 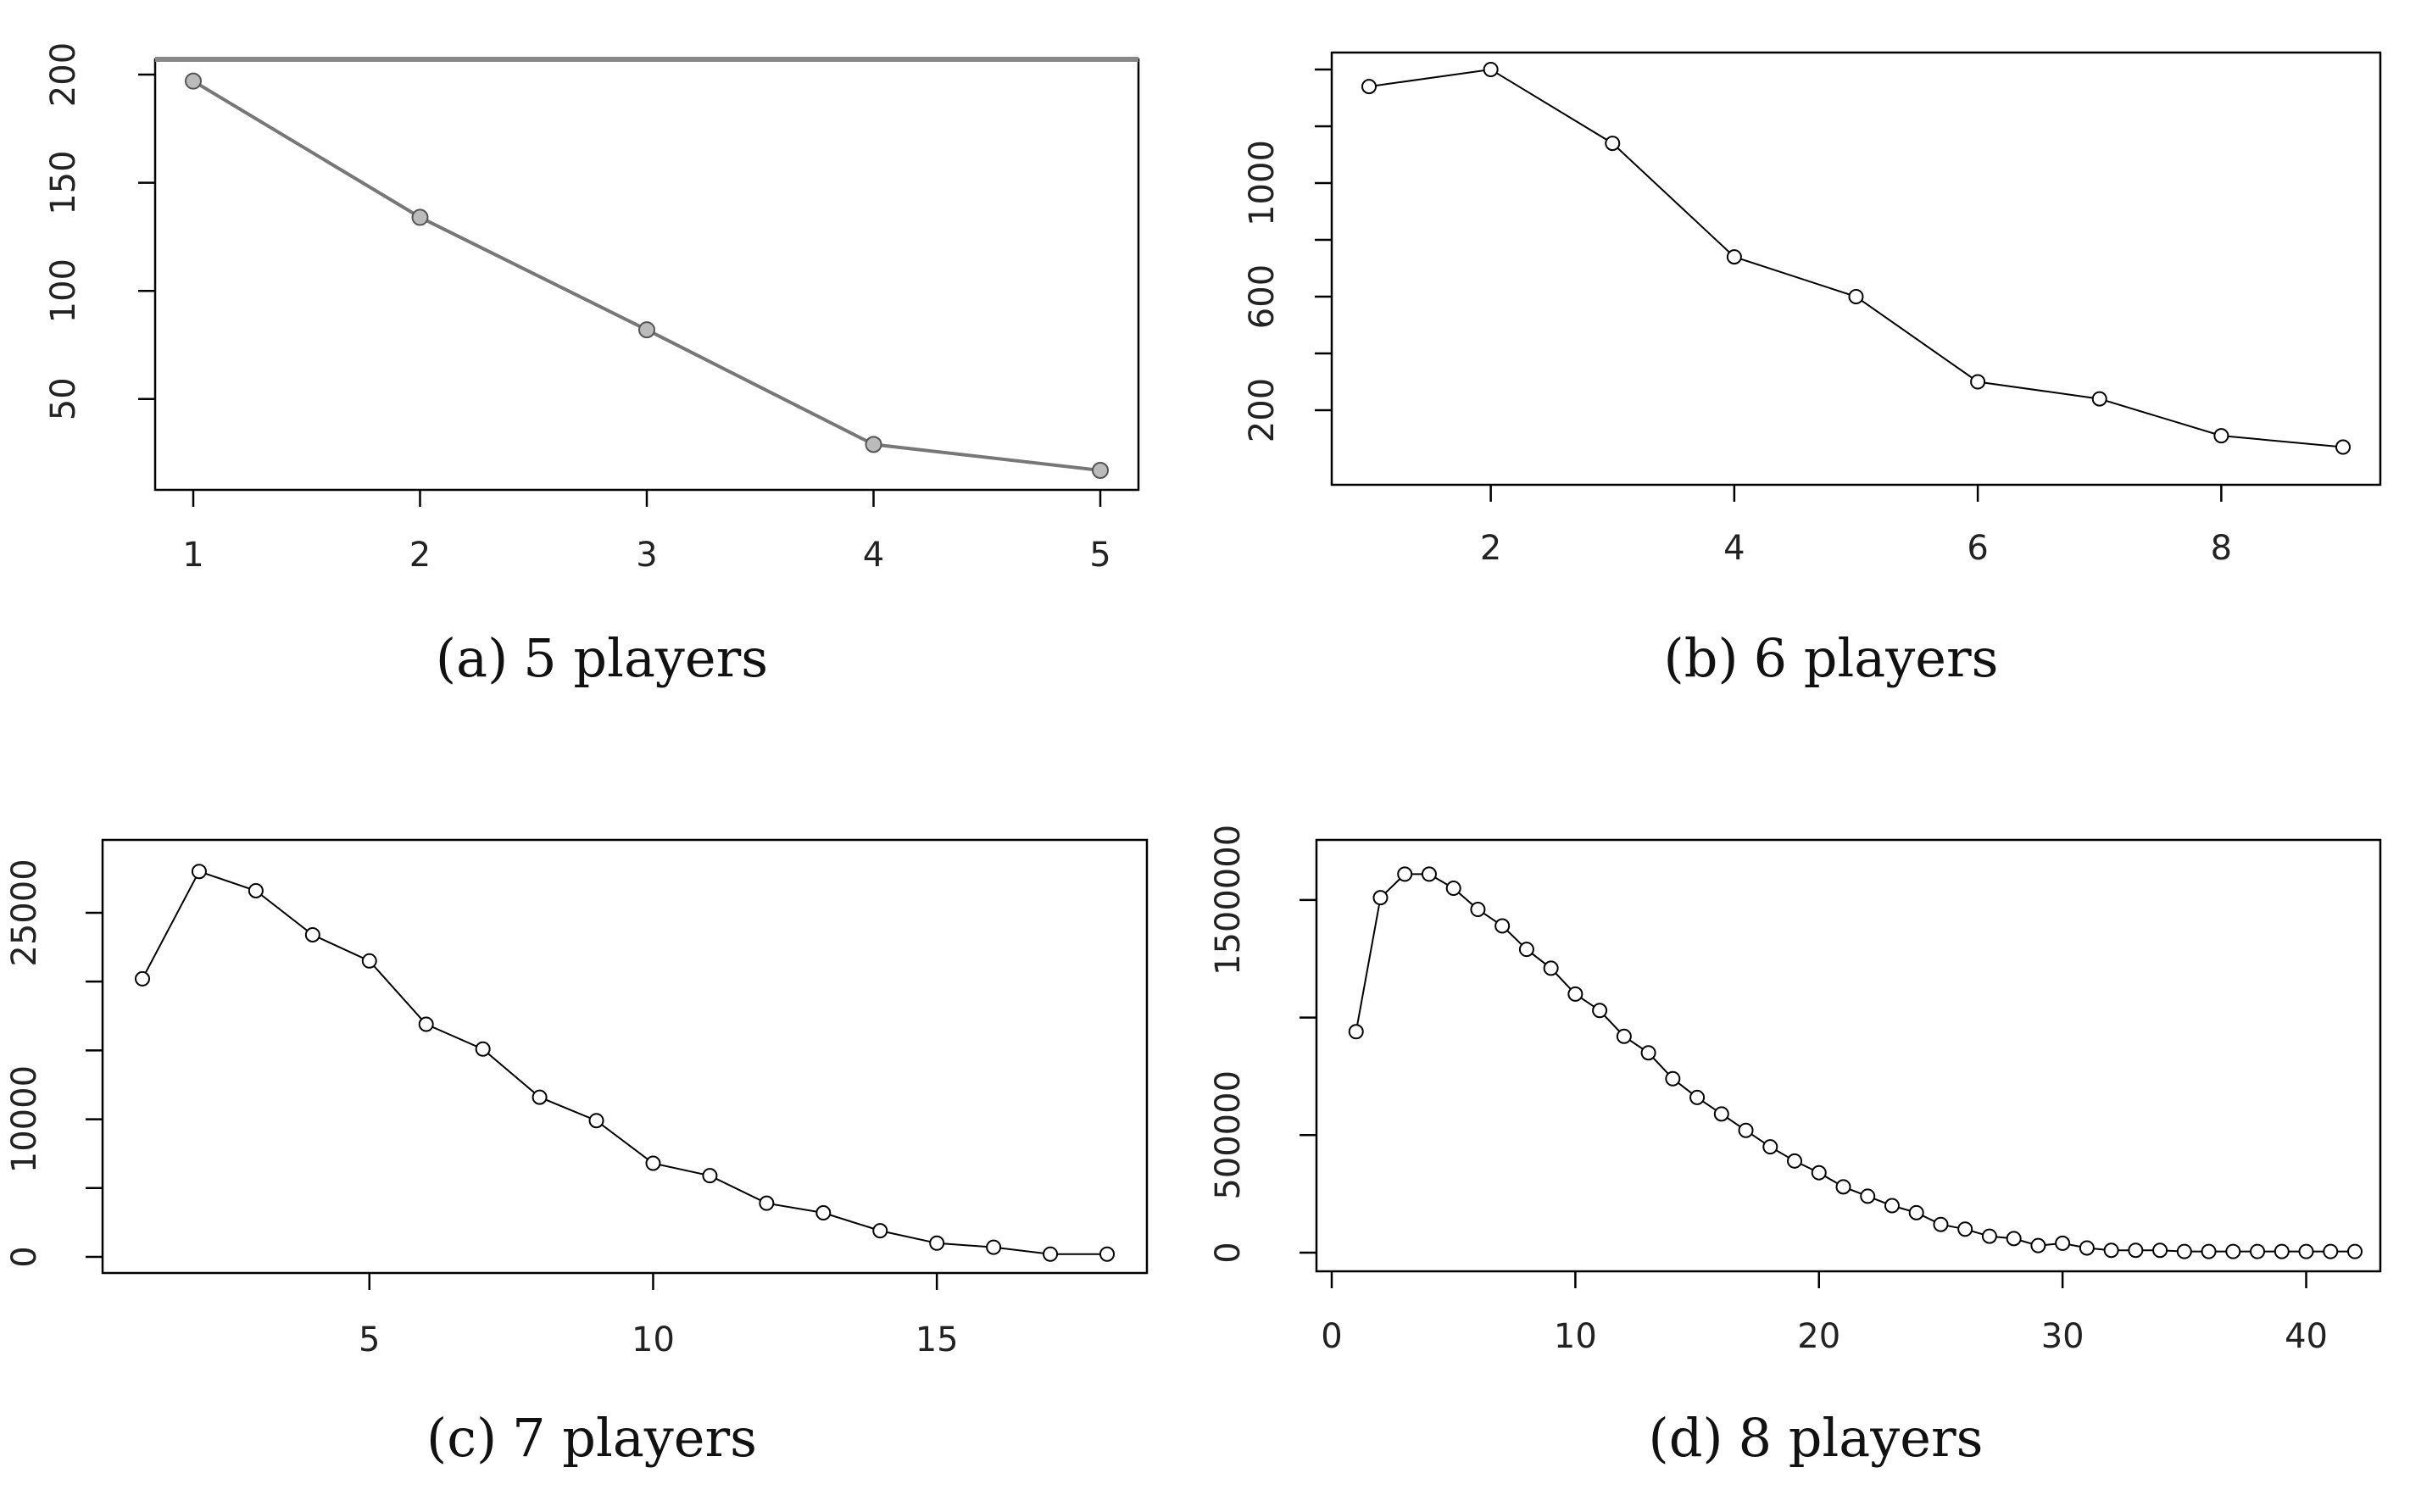 I want to click on x-tick-label: 3, so click(x=646, y=556).